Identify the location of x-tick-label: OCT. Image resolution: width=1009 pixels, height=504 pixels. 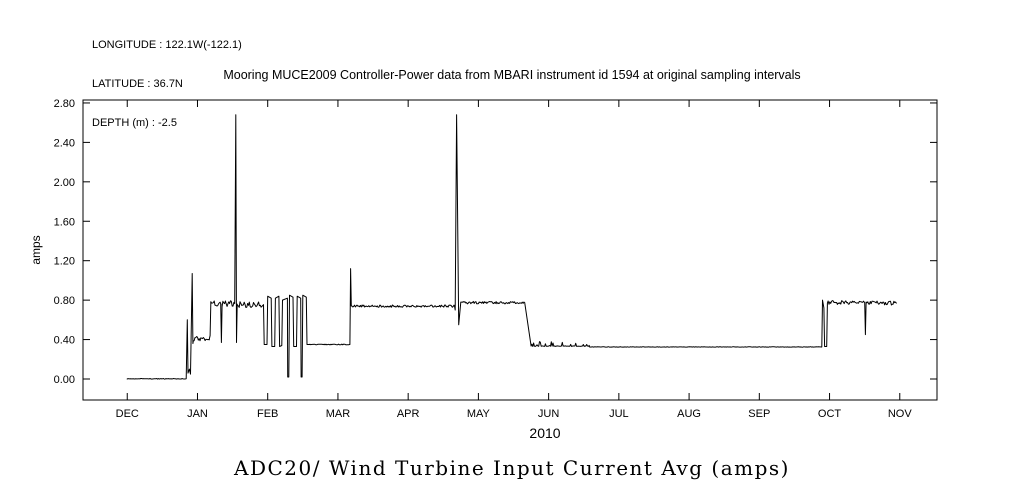
(830, 414).